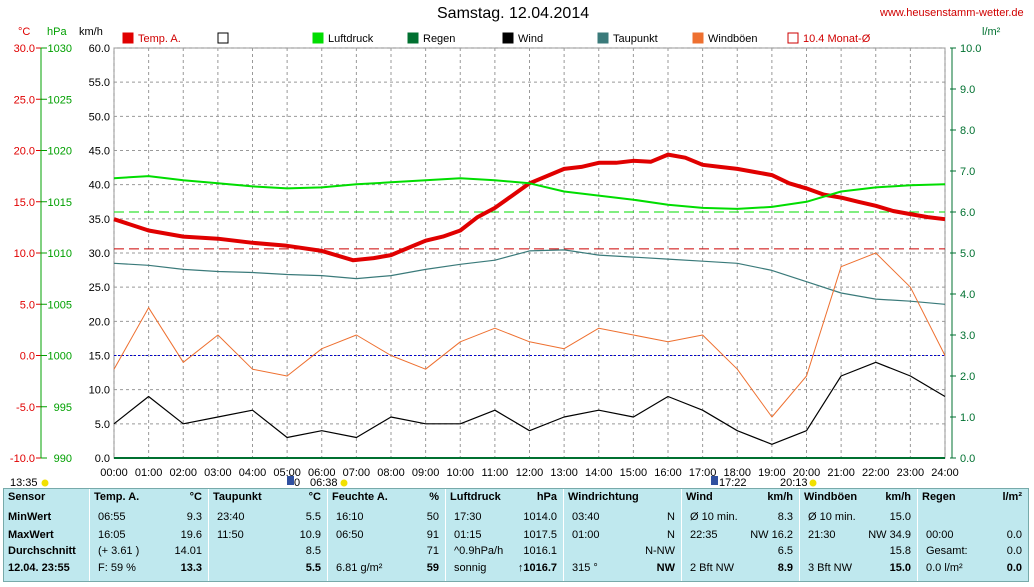  I want to click on table-cell: 59, so click(432, 568).